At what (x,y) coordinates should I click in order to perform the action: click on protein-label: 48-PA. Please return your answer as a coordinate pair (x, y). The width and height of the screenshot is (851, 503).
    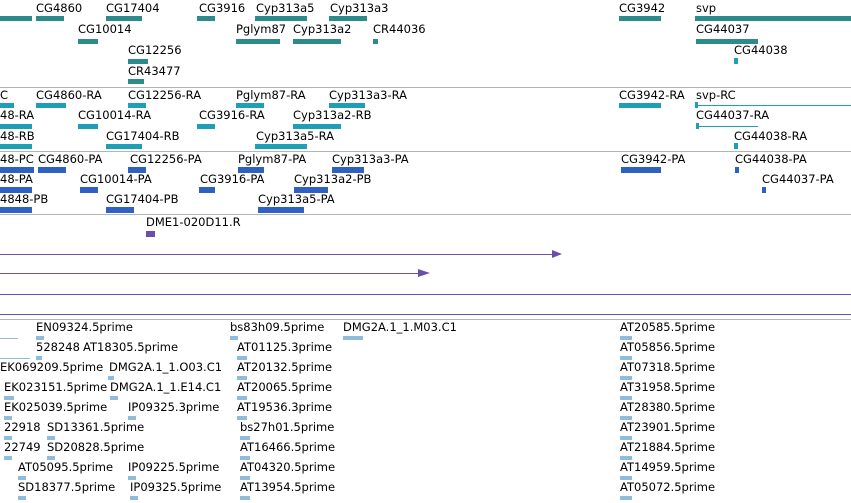
    Looking at the image, I should click on (16, 179).